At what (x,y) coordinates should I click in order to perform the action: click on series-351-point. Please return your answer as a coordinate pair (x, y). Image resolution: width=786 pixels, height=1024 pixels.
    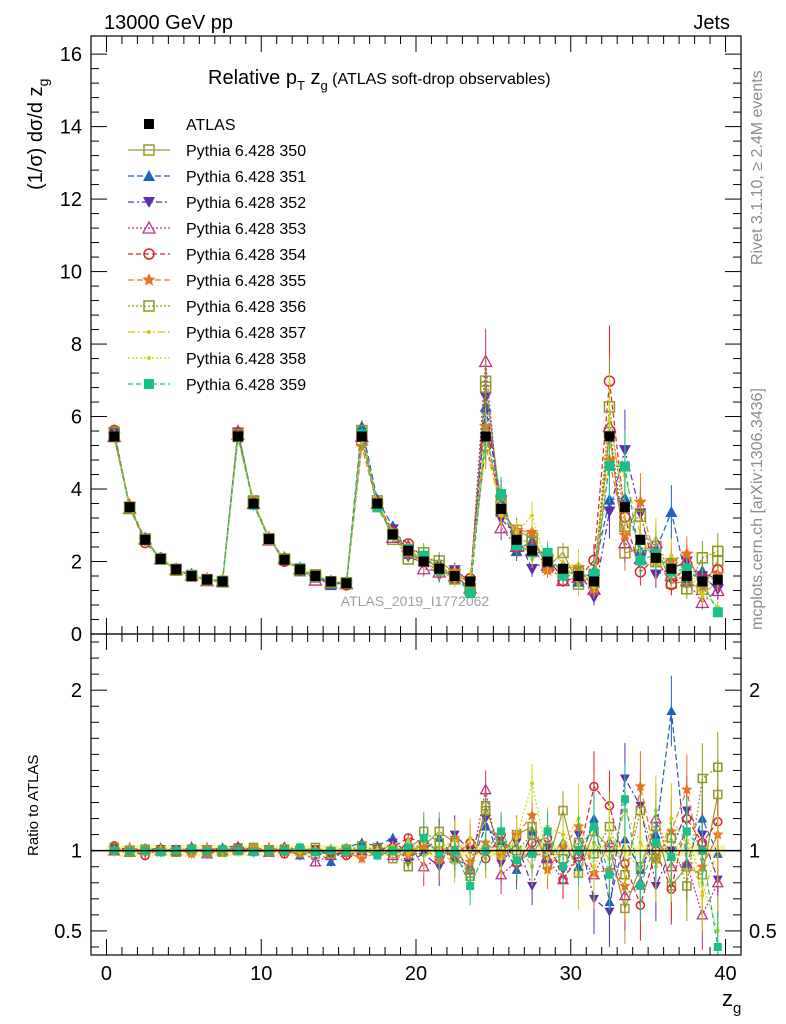
    Looking at the image, I should click on (671, 512).